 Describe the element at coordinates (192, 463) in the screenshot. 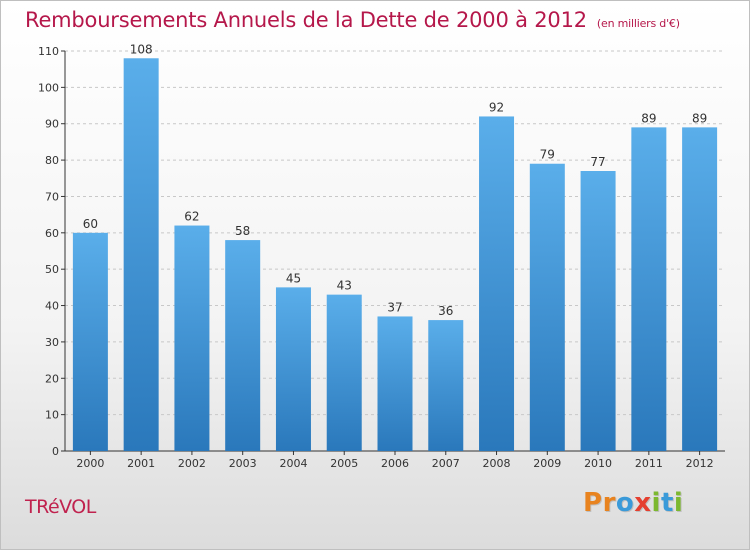

I see `x-tick-label: 2002` at that location.